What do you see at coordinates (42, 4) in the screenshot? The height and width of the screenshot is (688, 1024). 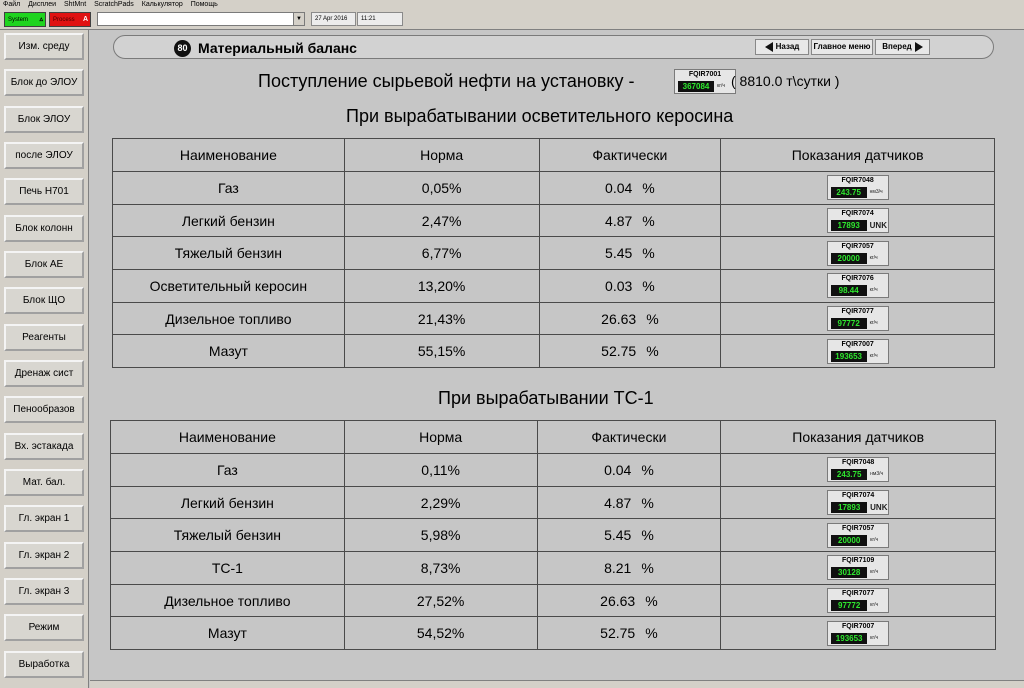 I see `menu-item-displays: Дисплеи` at bounding box center [42, 4].